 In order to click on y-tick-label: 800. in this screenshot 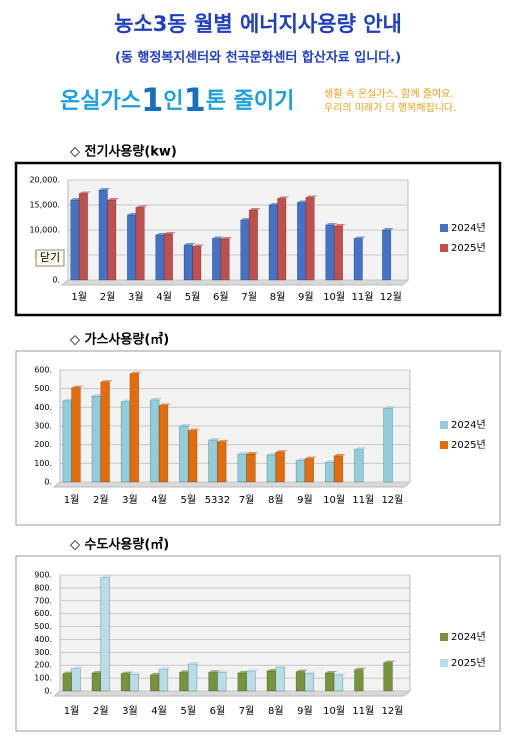, I will do `click(43, 587)`.